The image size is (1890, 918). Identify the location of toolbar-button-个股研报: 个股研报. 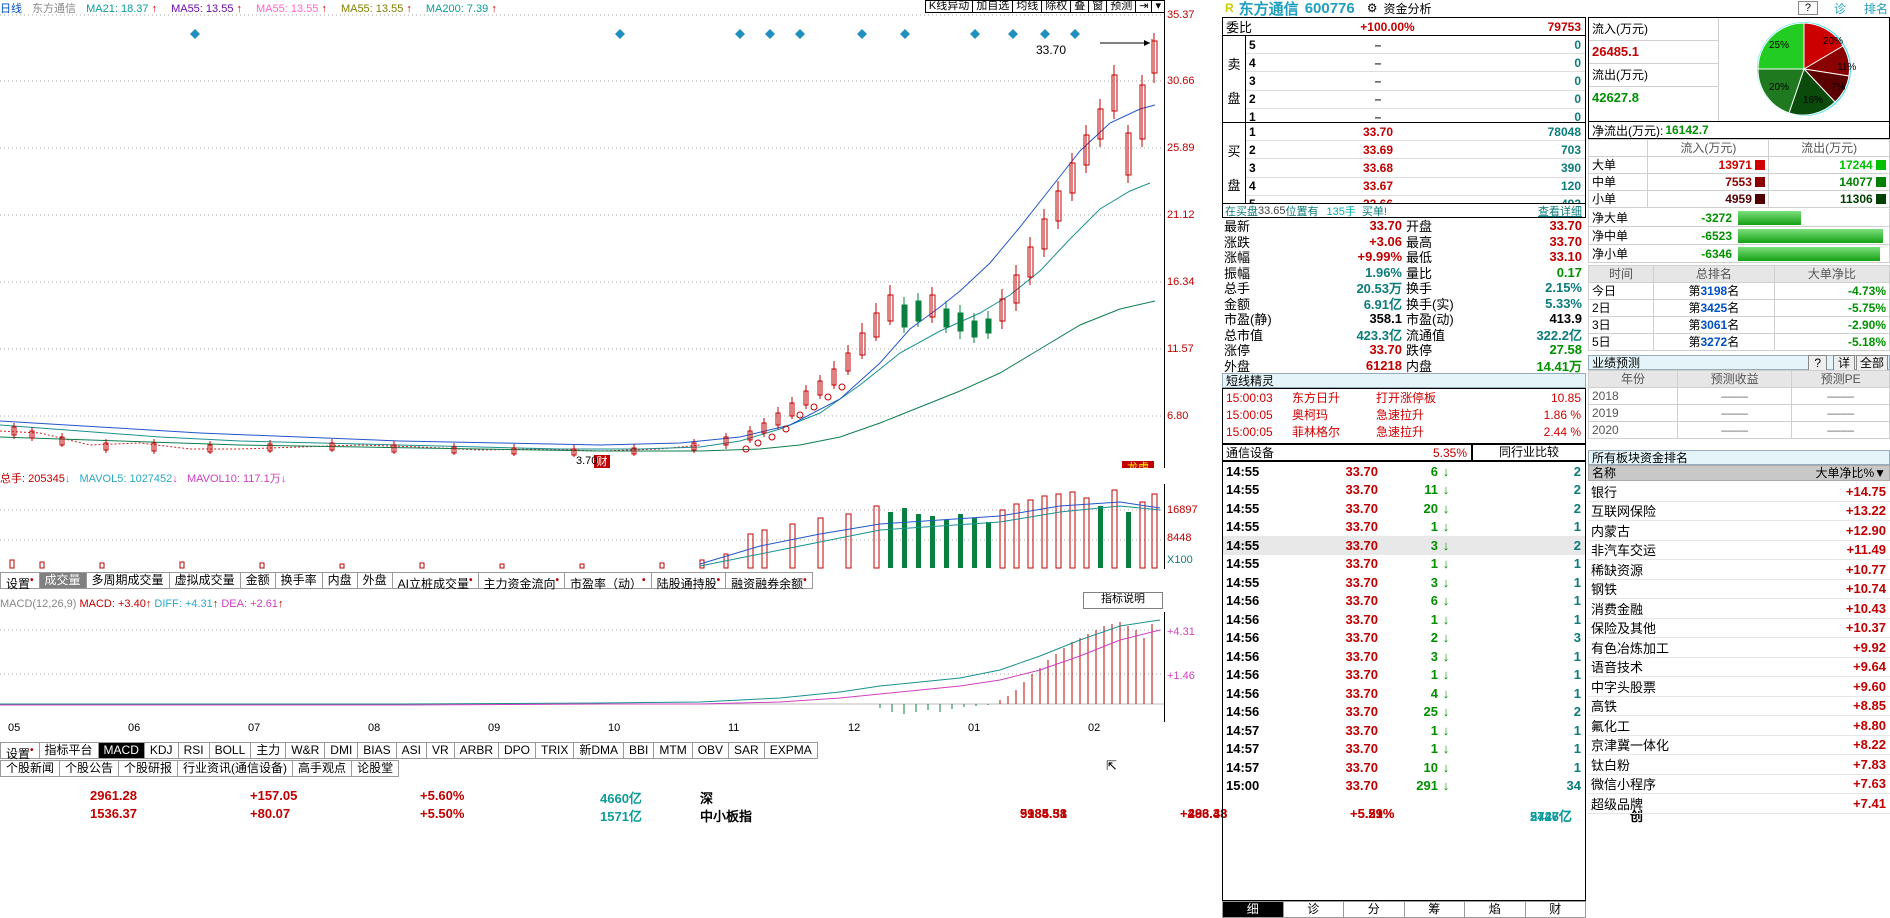
(149, 768).